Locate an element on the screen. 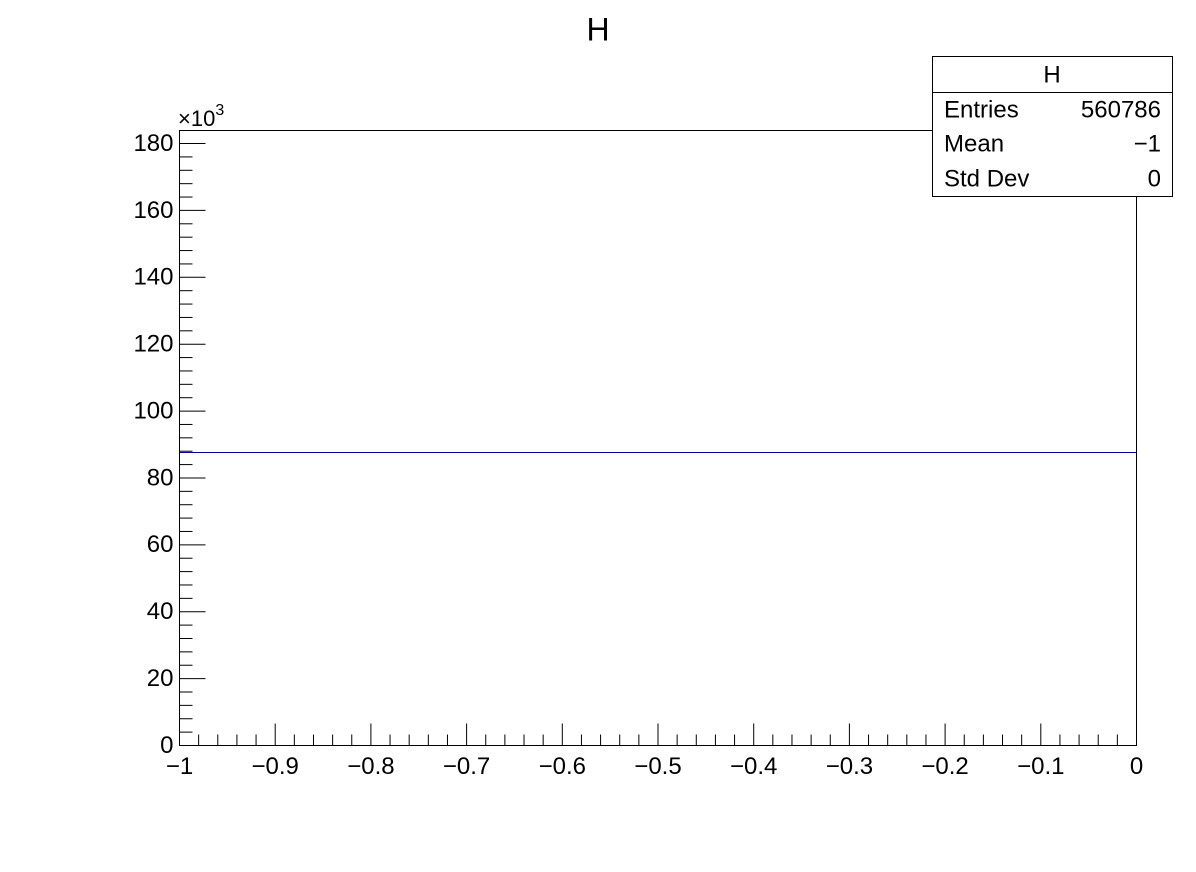 The width and height of the screenshot is (1196, 872). chart-title: H is located at coordinates (597, 29).